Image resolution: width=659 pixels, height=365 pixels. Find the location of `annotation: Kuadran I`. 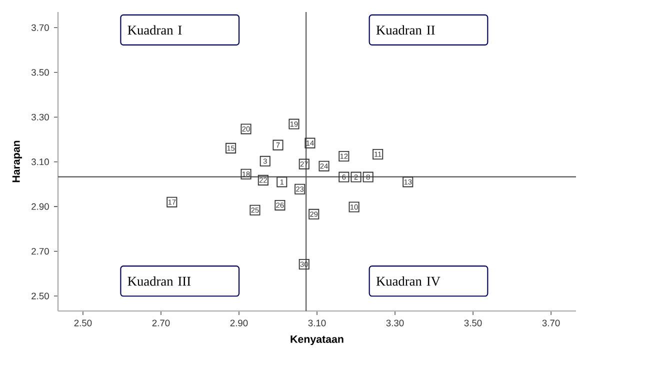

annotation: Kuadran I is located at coordinates (155, 30).